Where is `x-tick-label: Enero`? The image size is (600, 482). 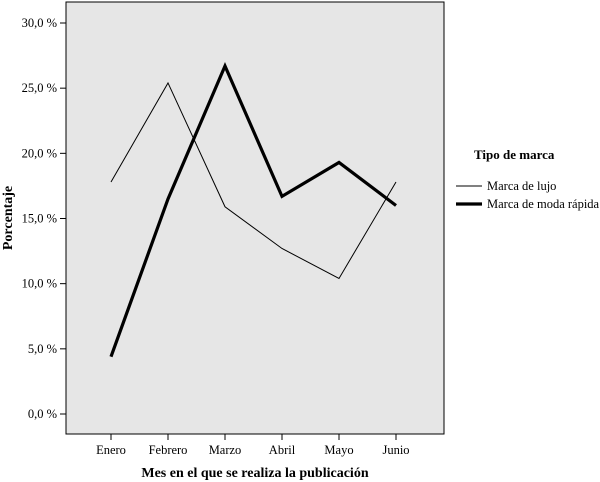
x-tick-label: Enero is located at coordinates (111, 450).